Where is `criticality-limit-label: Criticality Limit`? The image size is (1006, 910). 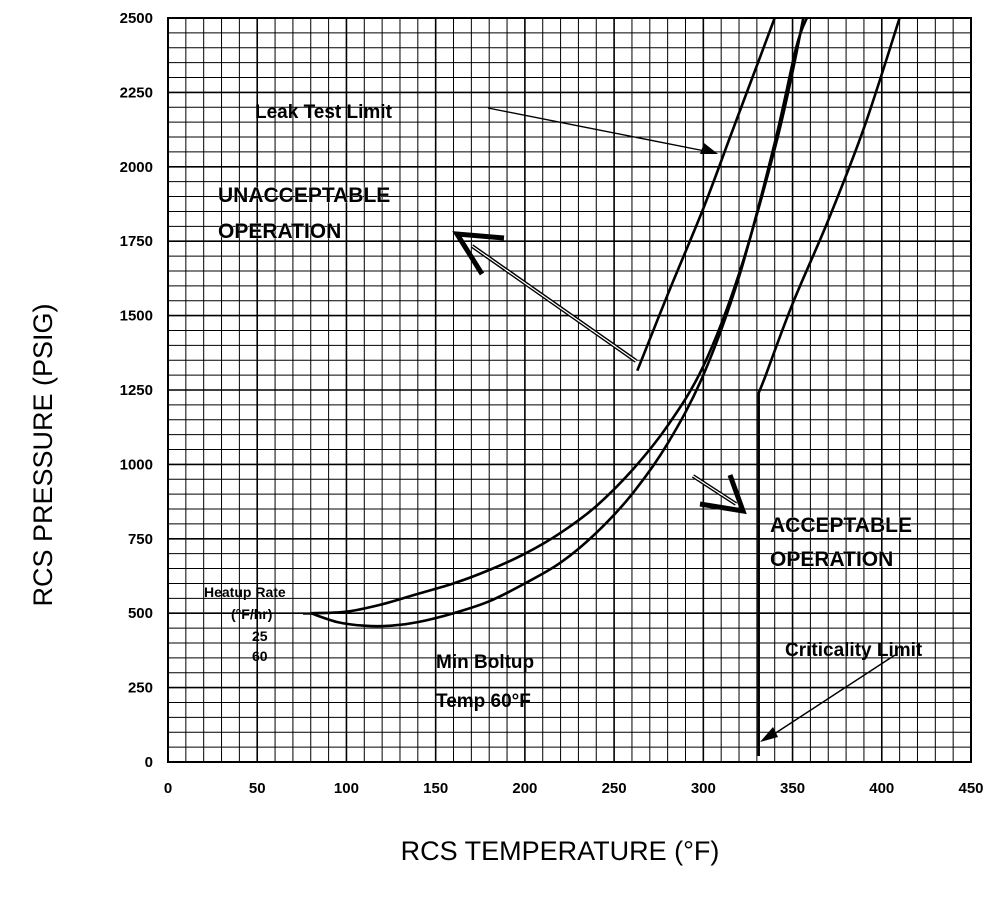 criticality-limit-label: Criticality Limit is located at coordinates (854, 650).